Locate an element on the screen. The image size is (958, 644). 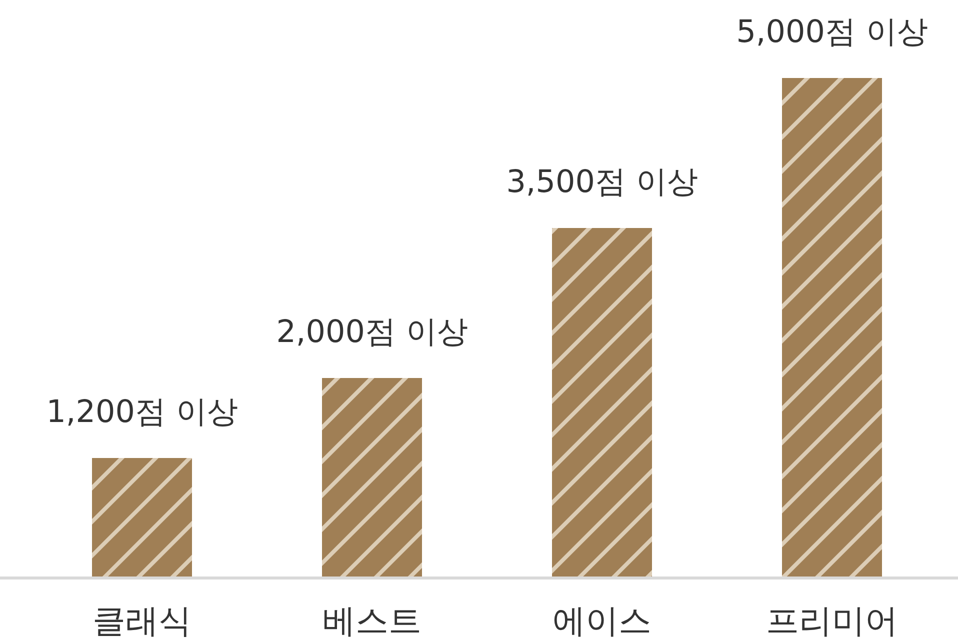
data-label: 5,000점 이상 is located at coordinates (832, 32).